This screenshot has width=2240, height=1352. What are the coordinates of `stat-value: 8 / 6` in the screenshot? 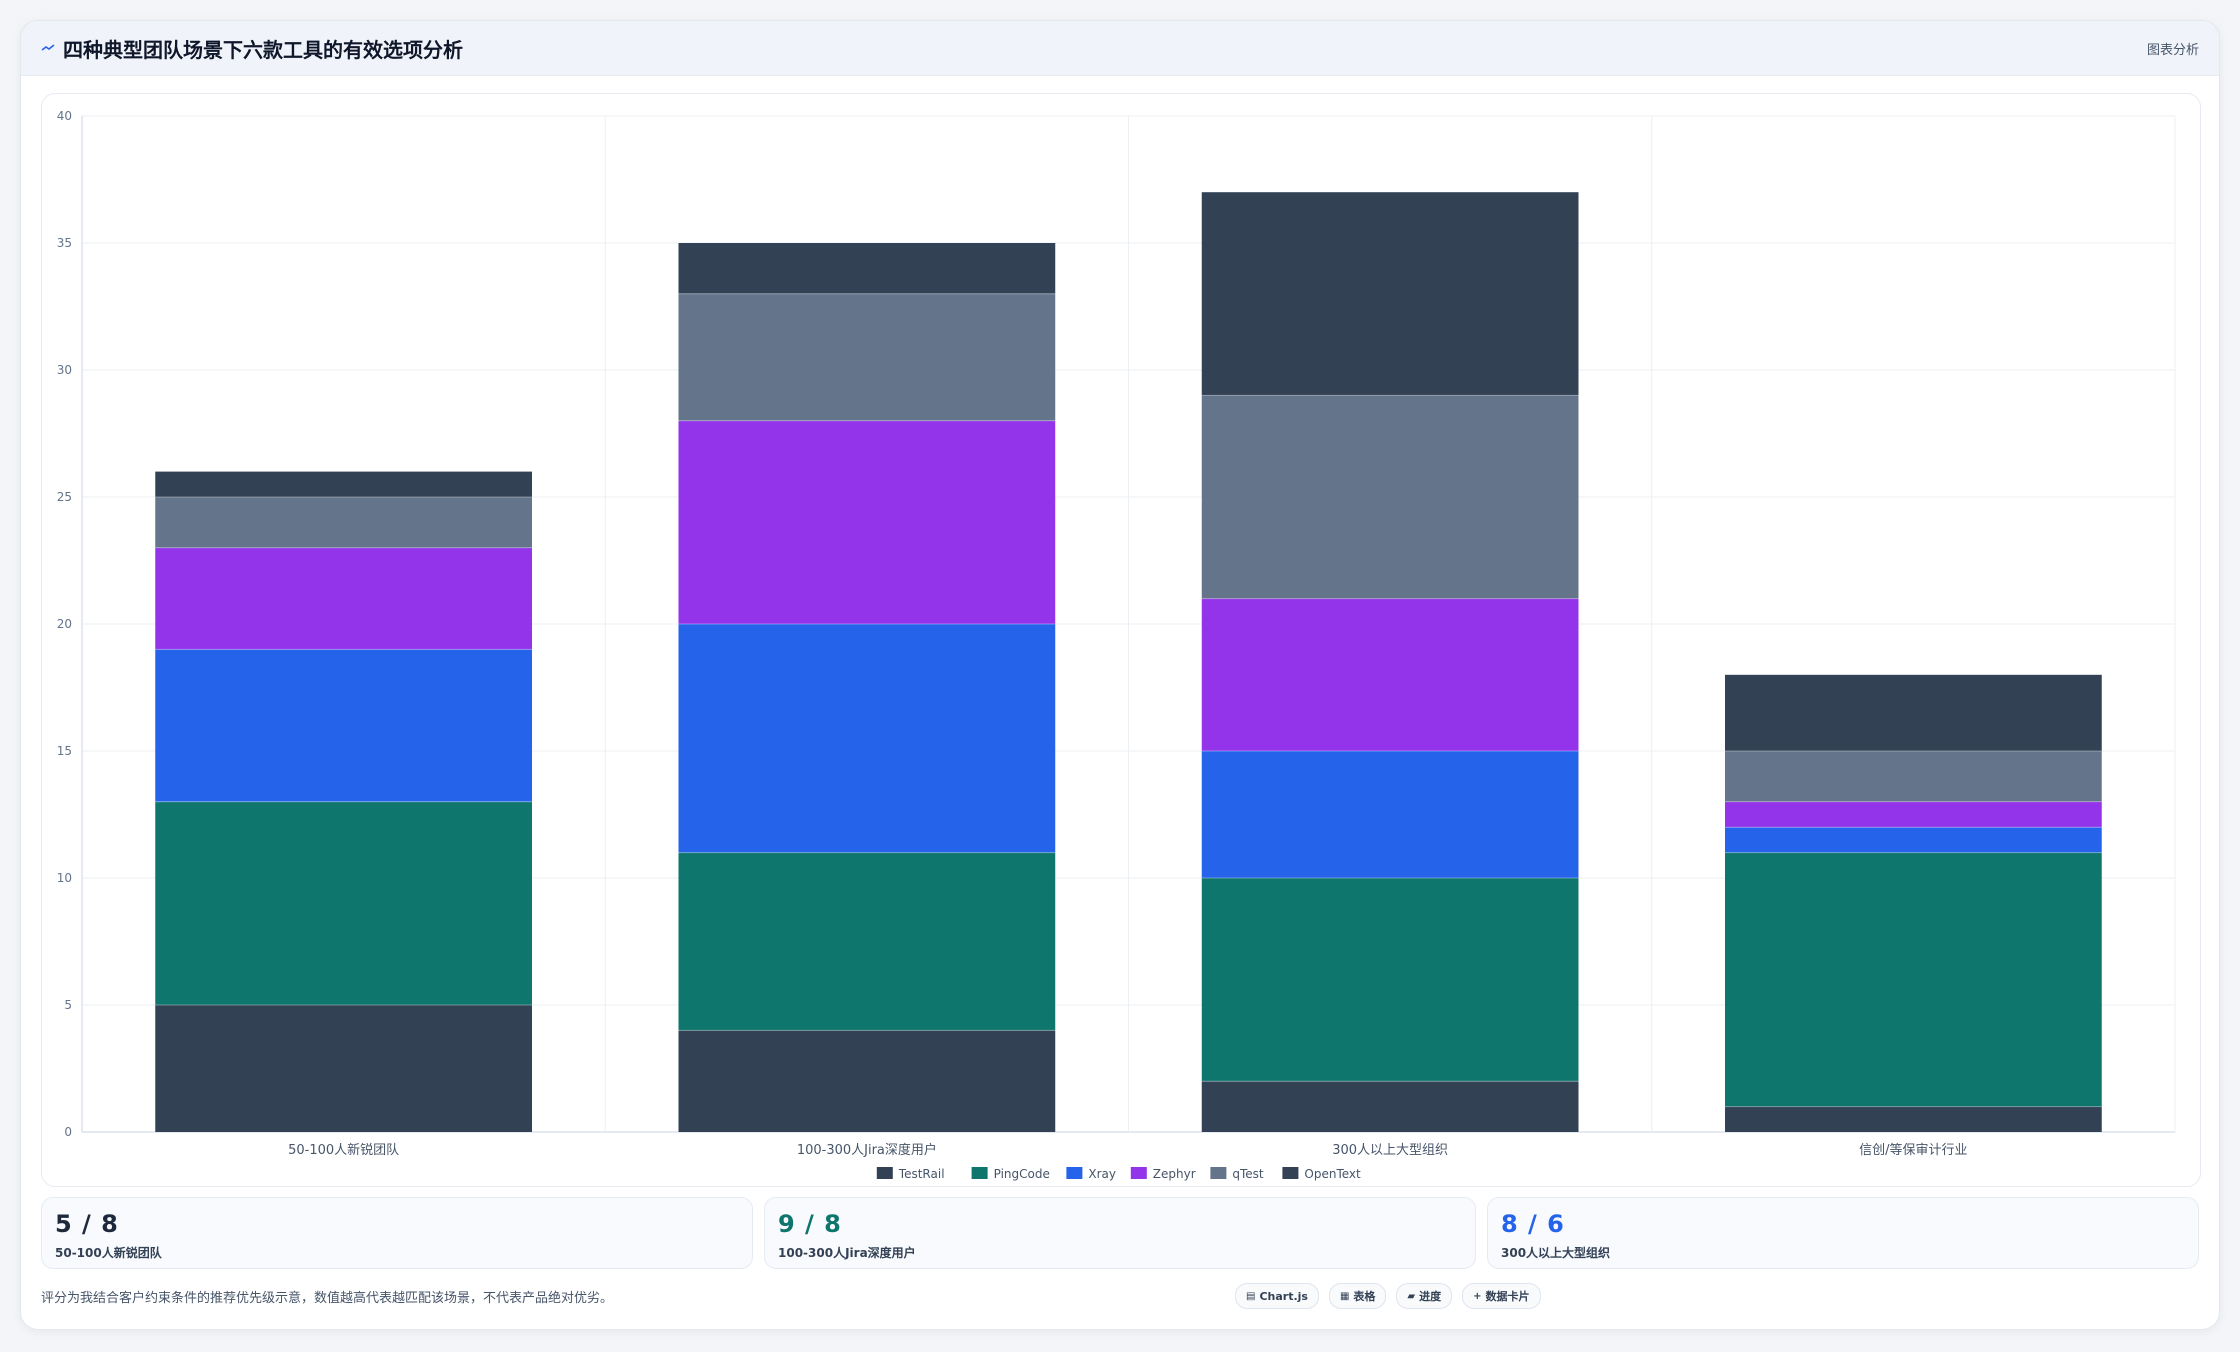 It's located at (1533, 1224).